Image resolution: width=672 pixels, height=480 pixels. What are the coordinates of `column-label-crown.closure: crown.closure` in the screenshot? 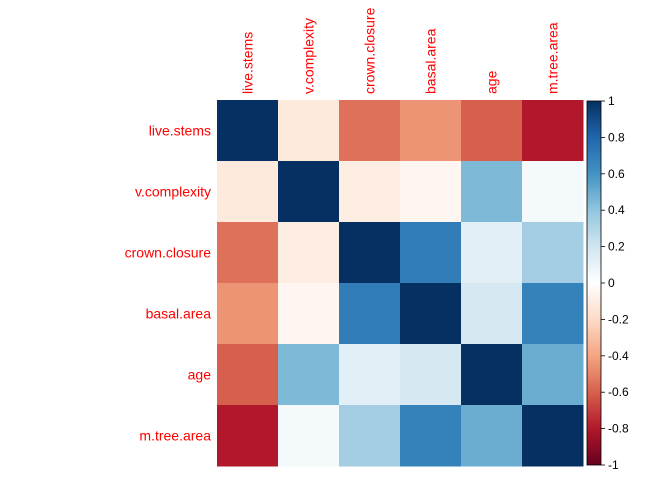 It's located at (370, 50).